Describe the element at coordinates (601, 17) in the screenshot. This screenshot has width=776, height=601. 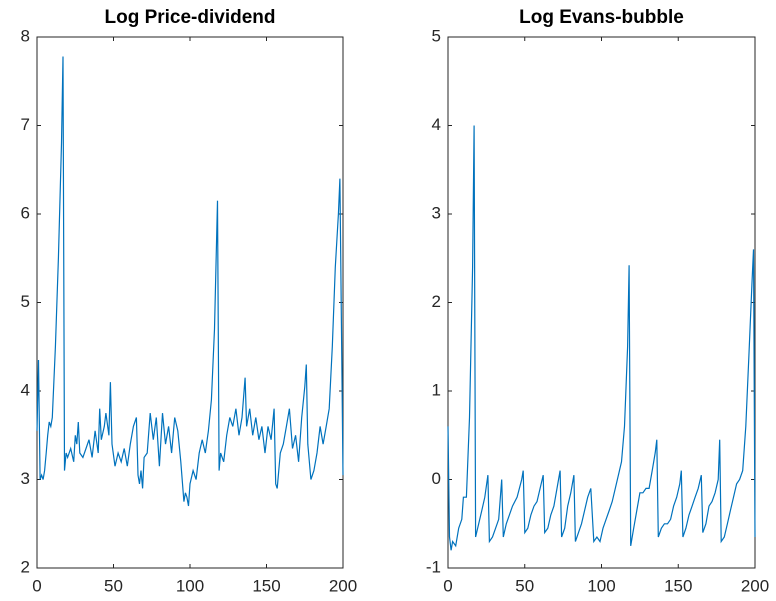
I see `chart-title: Log Evans-bubble` at that location.